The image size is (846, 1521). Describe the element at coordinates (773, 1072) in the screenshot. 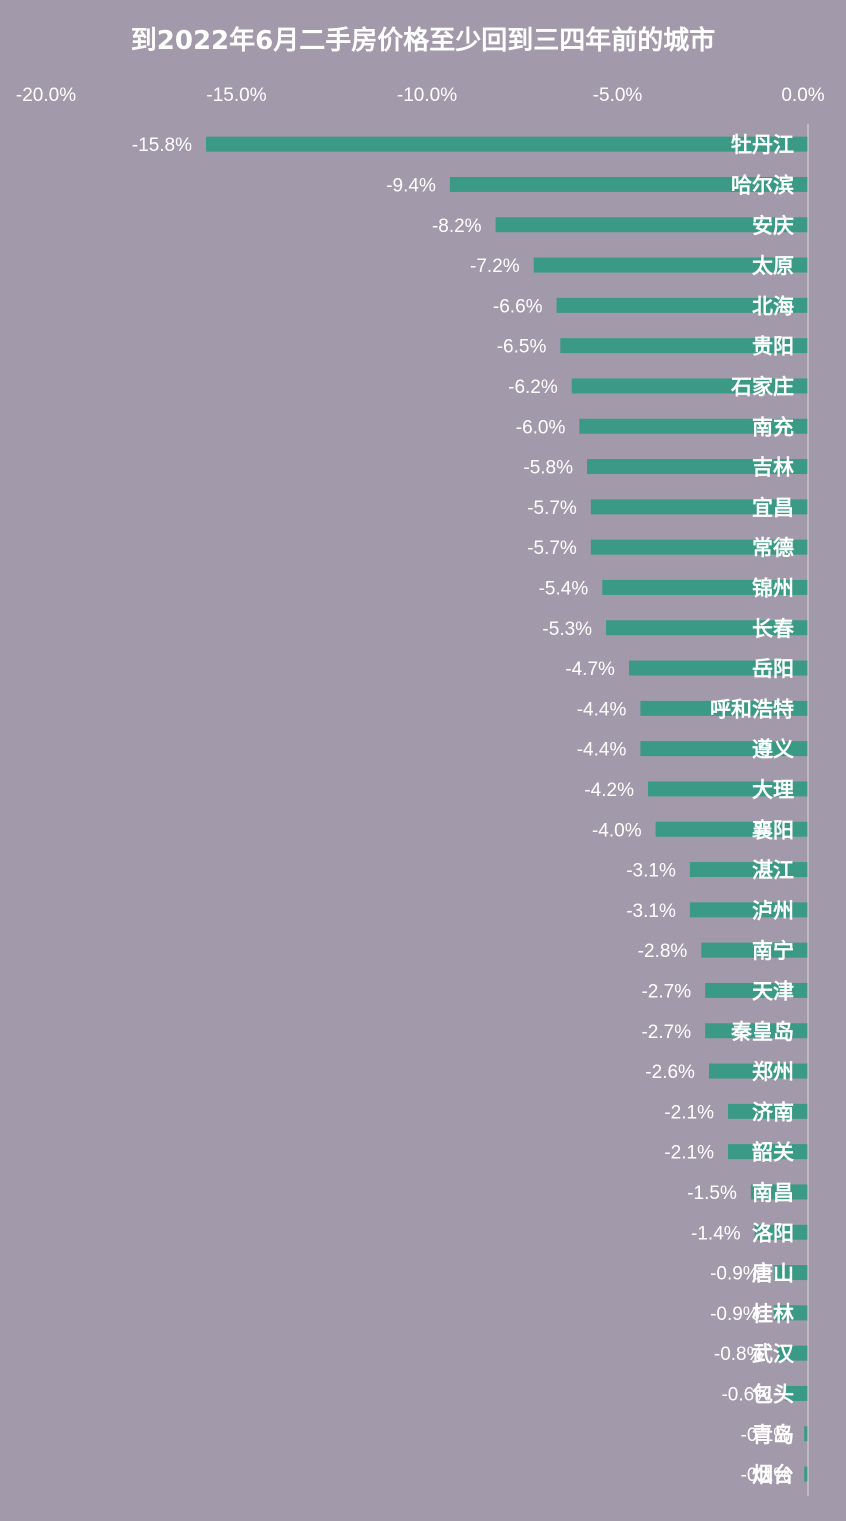

I see `category-label: 郑州` at that location.